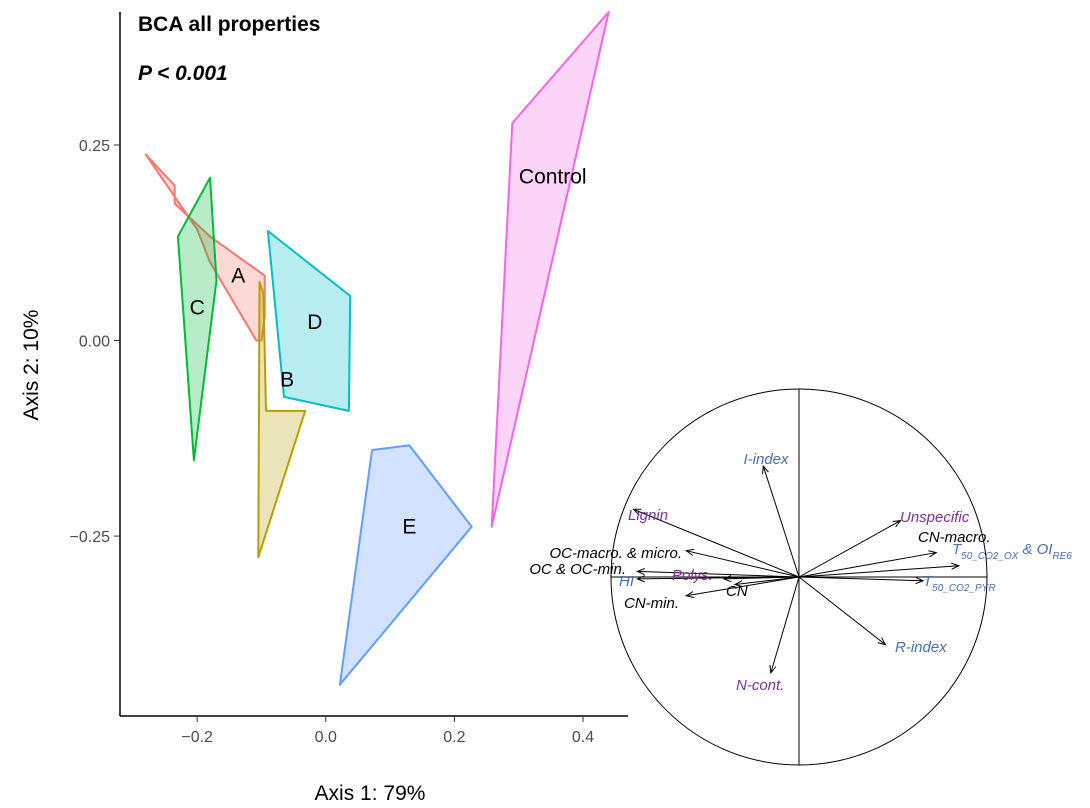  Describe the element at coordinates (183, 73) in the screenshot. I see `chart-subtitle: P < 0.001` at that location.